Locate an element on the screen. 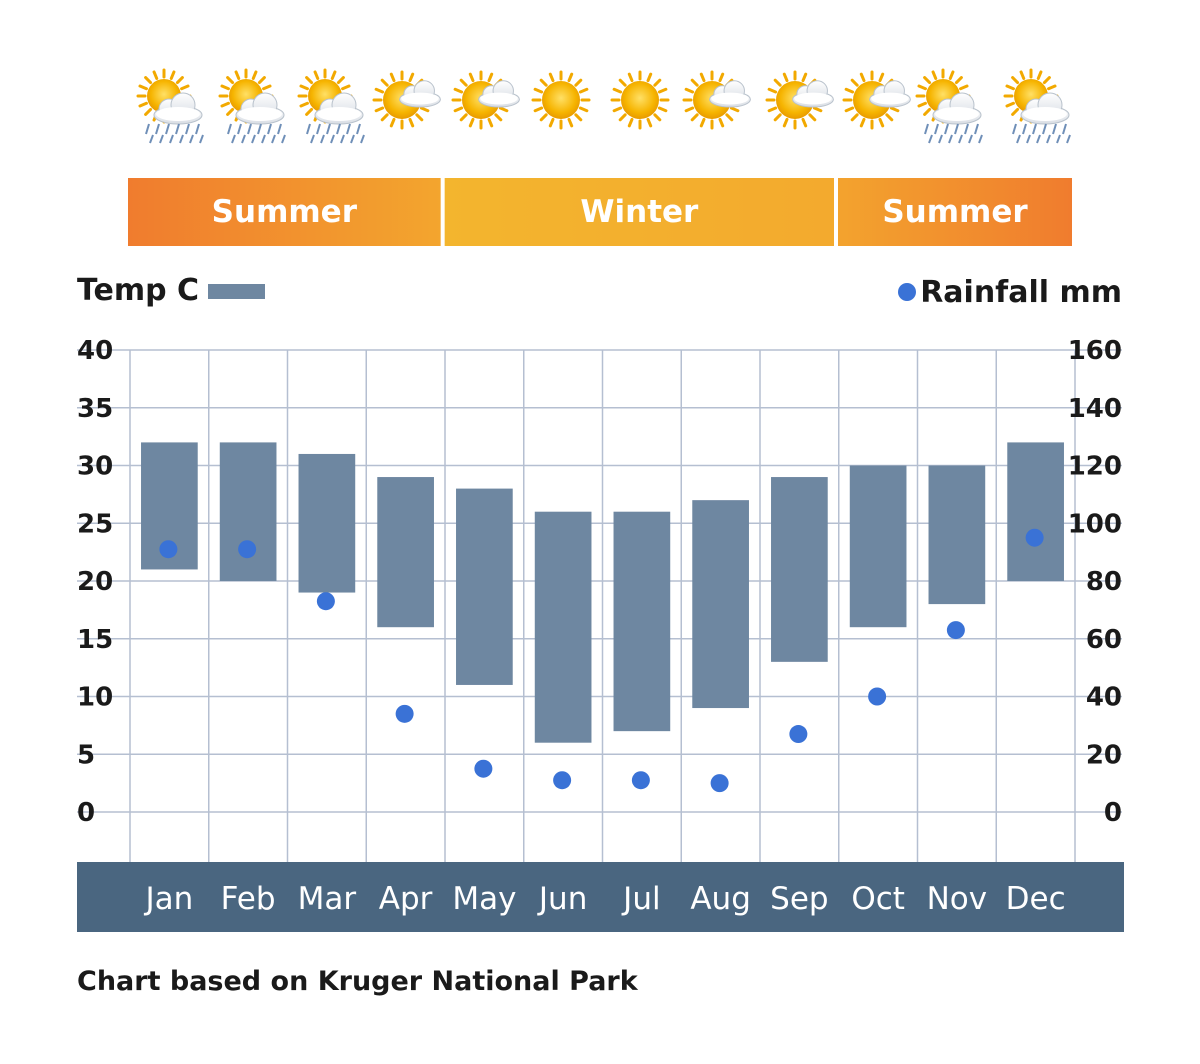  legend: Temp C Rainfall mm is located at coordinates (599, 291).